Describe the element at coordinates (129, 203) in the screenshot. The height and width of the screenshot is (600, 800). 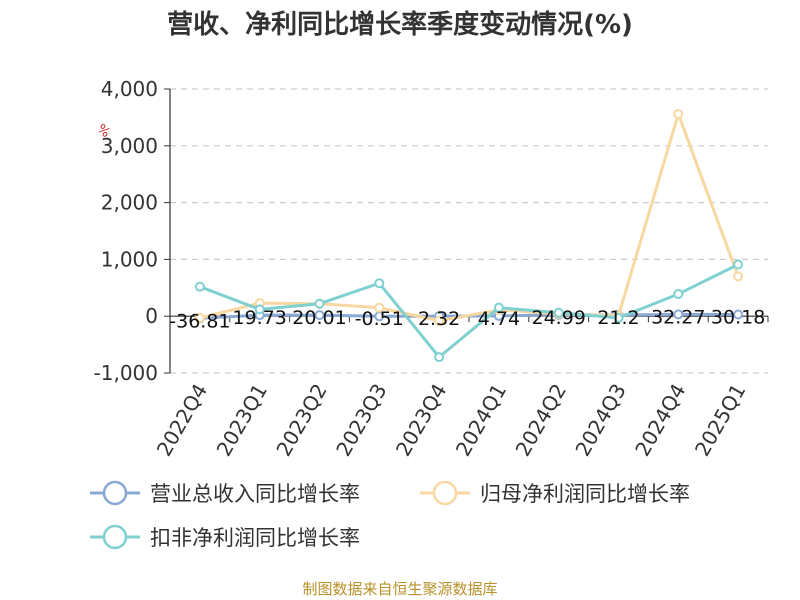
I see `y-tick-label: 2,000` at that location.